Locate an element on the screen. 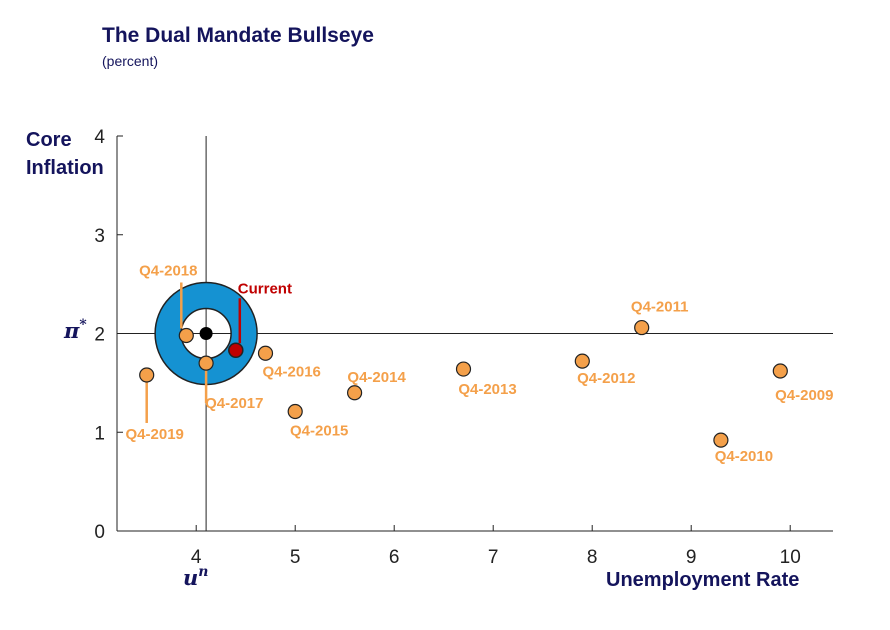 The height and width of the screenshot is (630, 890). x-tick-label: 8 is located at coordinates (592, 557).